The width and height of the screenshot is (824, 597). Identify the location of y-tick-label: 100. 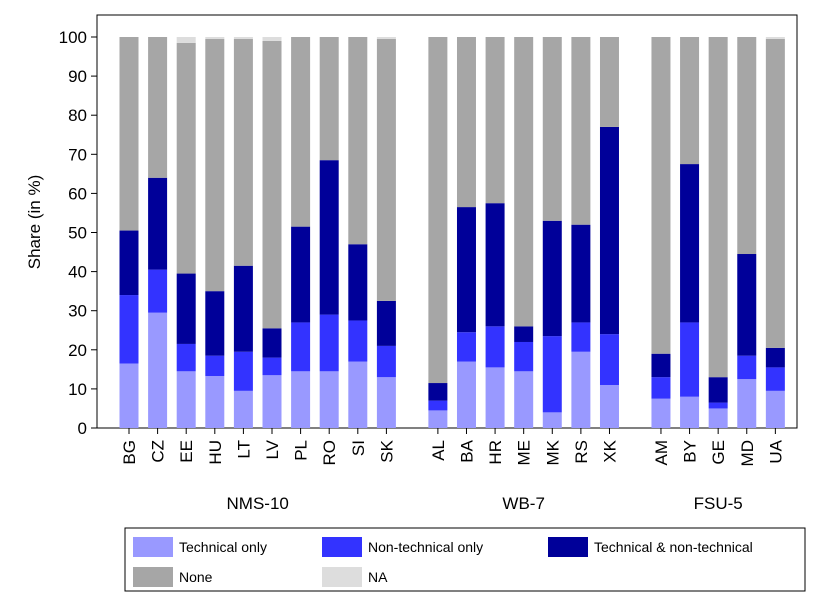
(73, 37).